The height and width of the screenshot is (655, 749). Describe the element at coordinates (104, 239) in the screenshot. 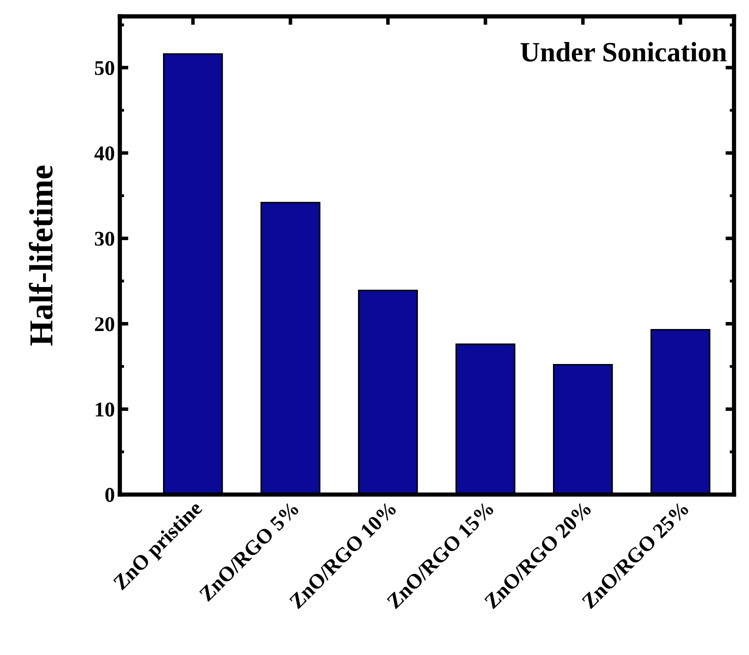

I see `y-tick-label: 30` at that location.